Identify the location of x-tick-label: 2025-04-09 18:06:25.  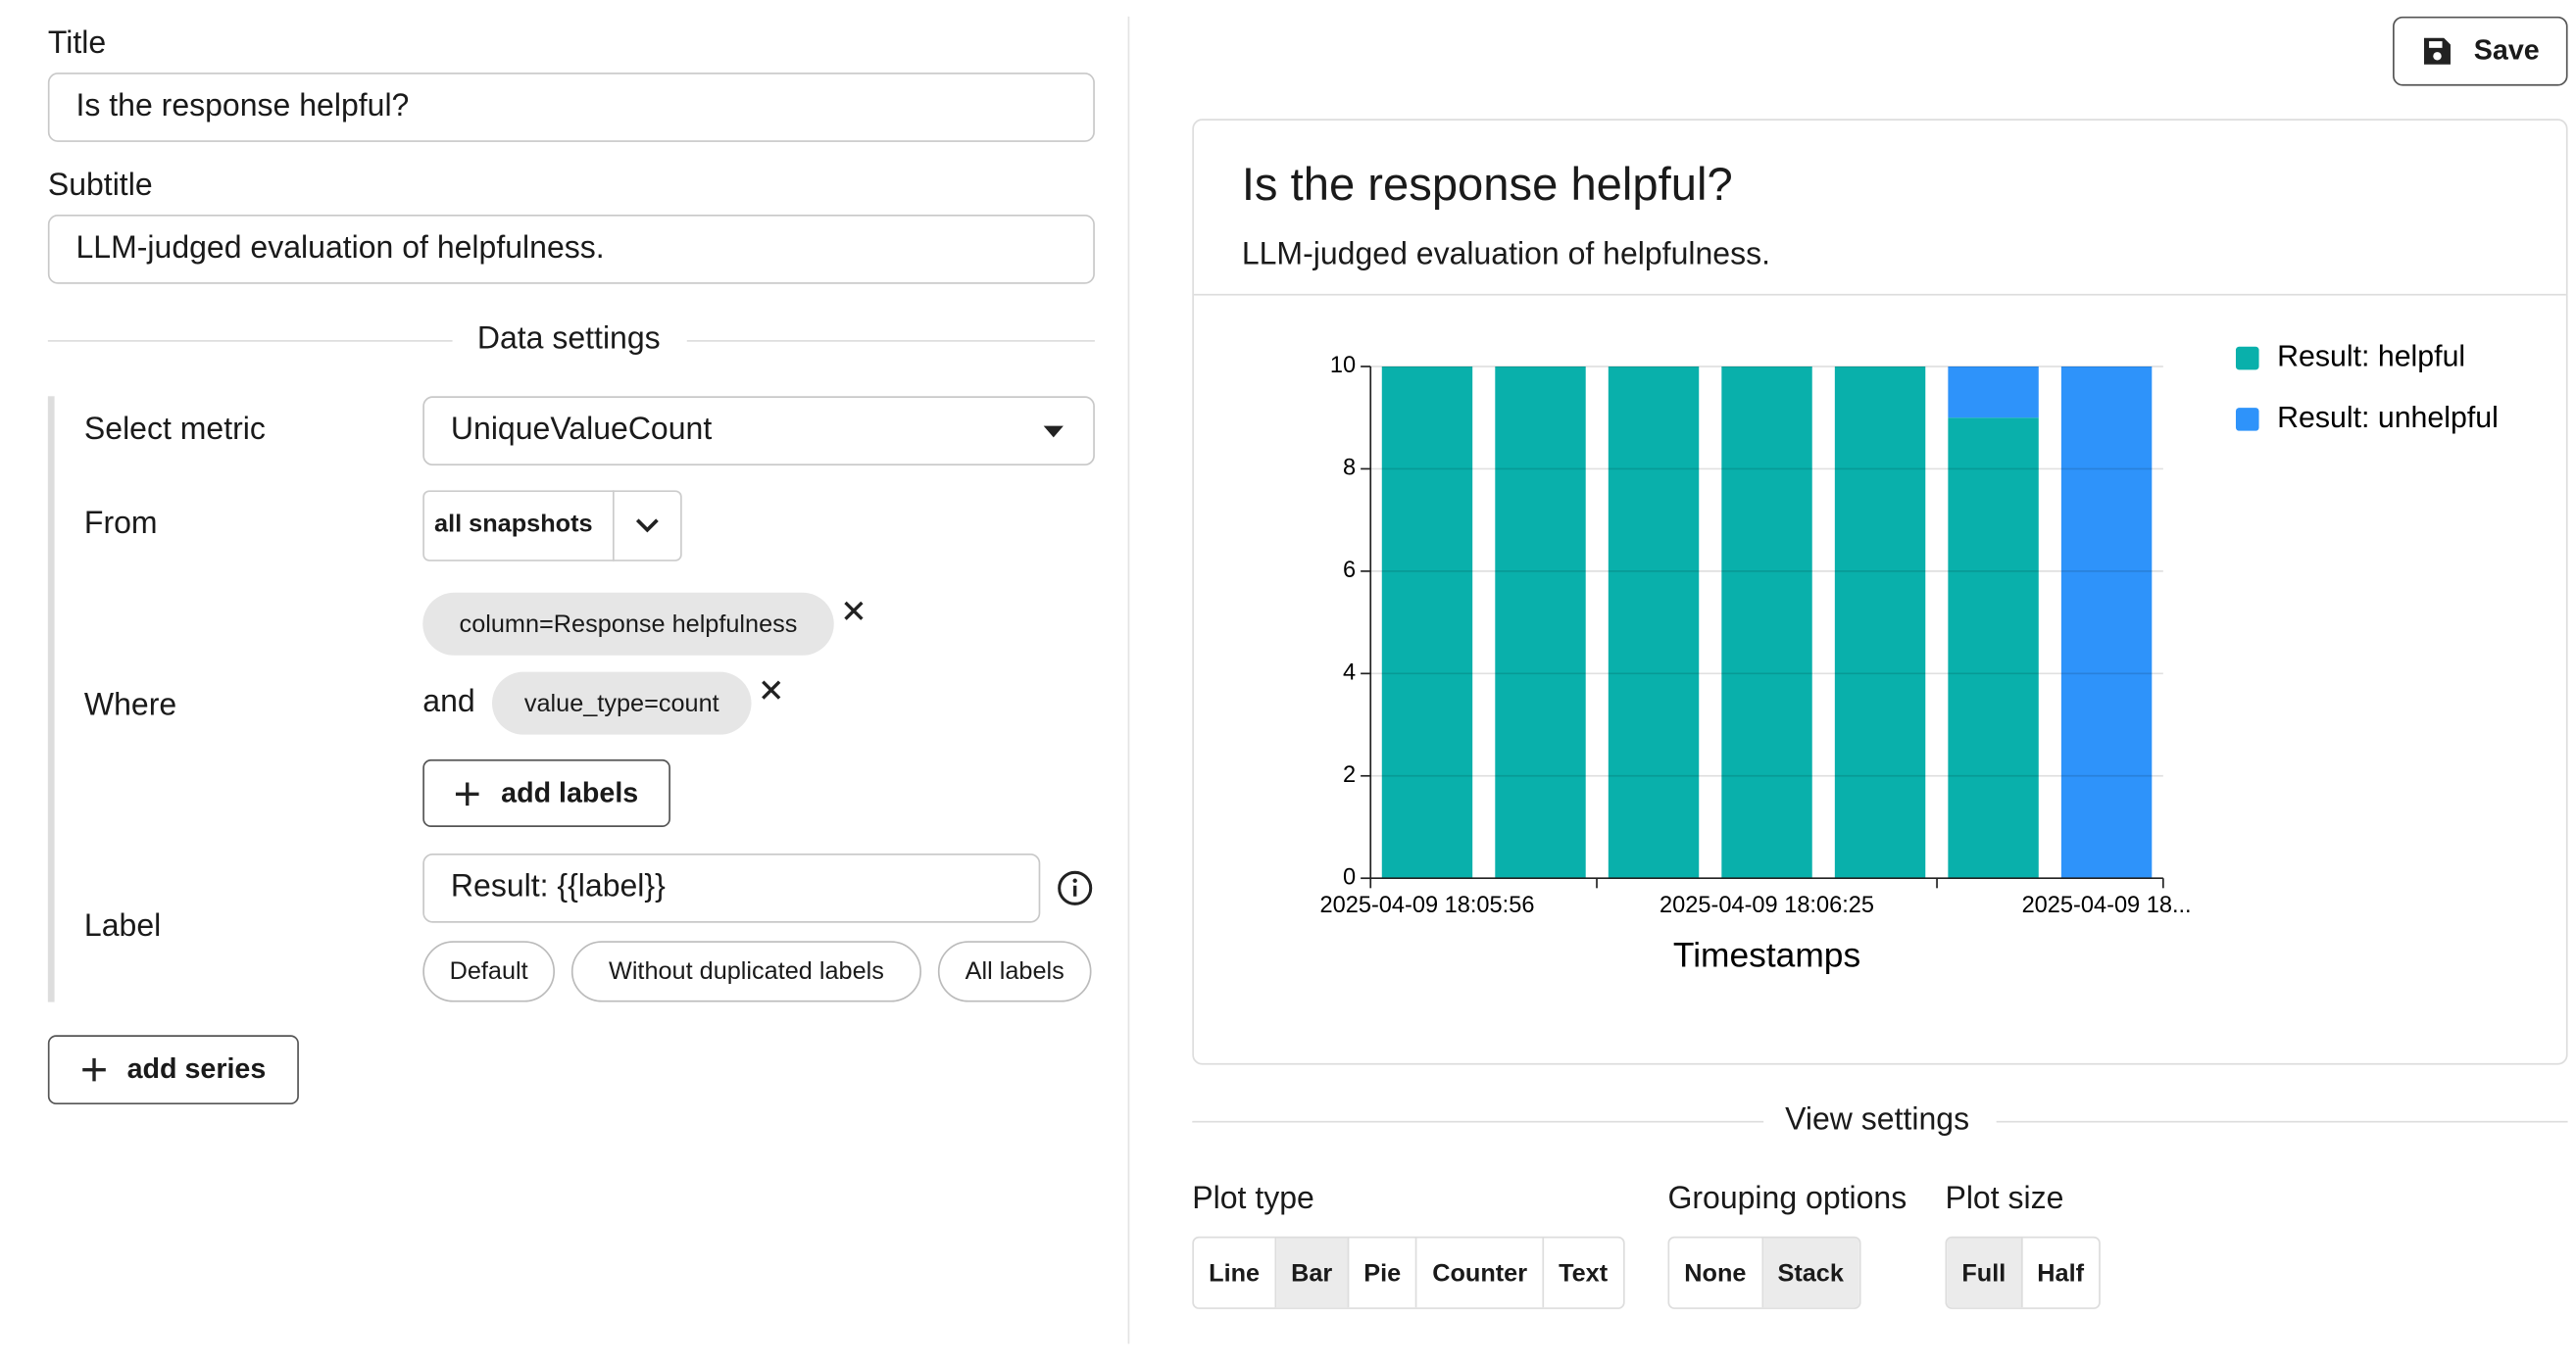
(1767, 904).